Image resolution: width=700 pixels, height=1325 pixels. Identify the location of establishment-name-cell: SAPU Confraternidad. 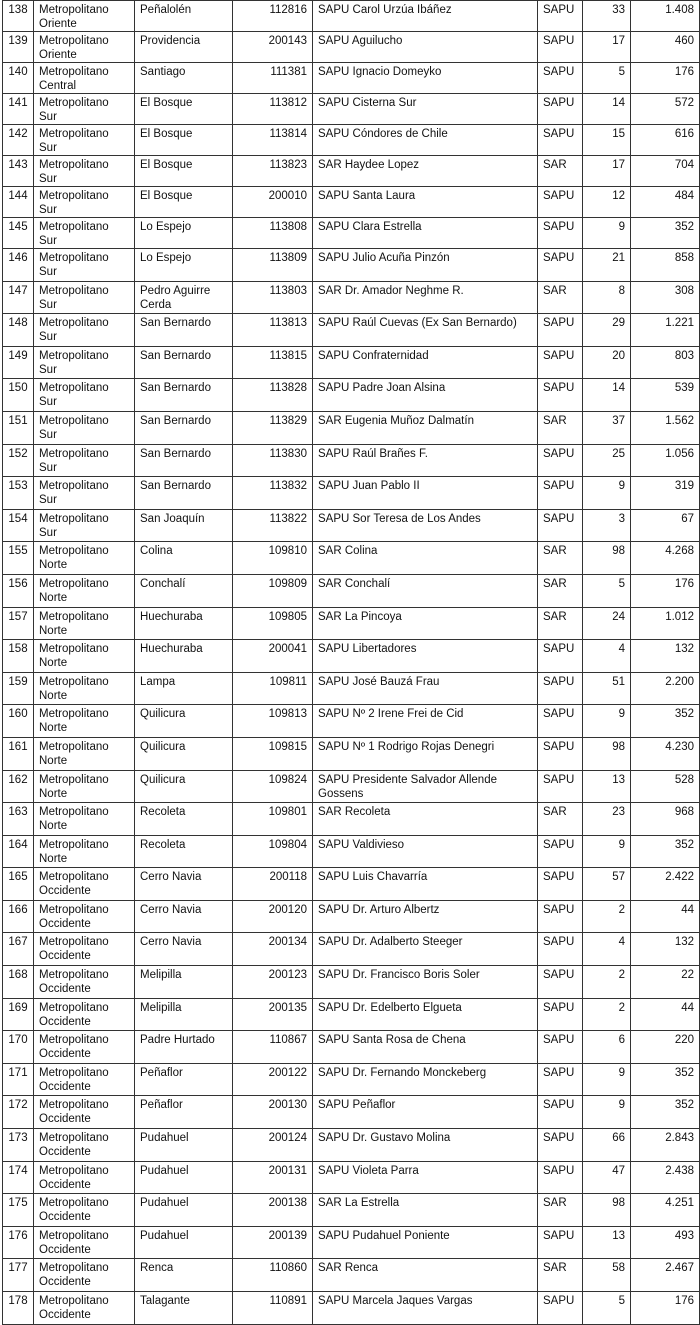
(425, 362).